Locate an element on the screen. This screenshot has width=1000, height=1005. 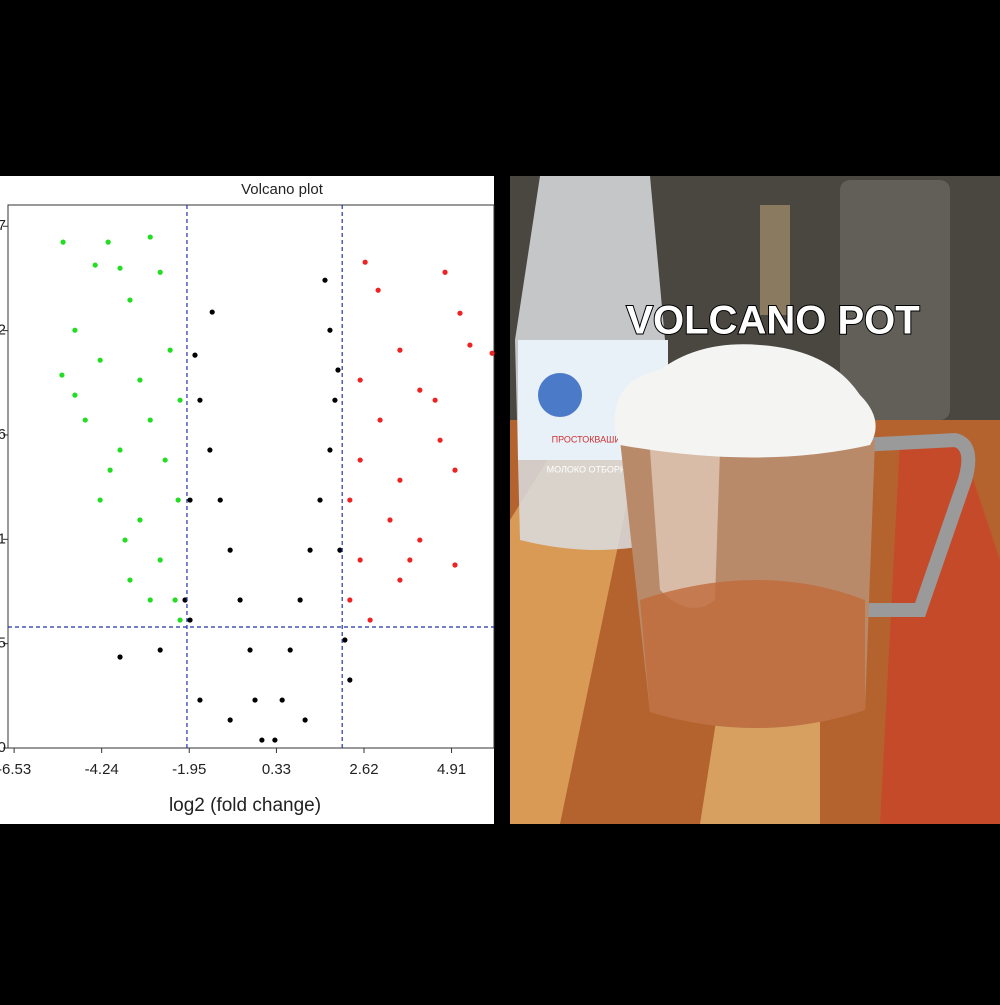
y-tick-label: 2 is located at coordinates (3, 330).